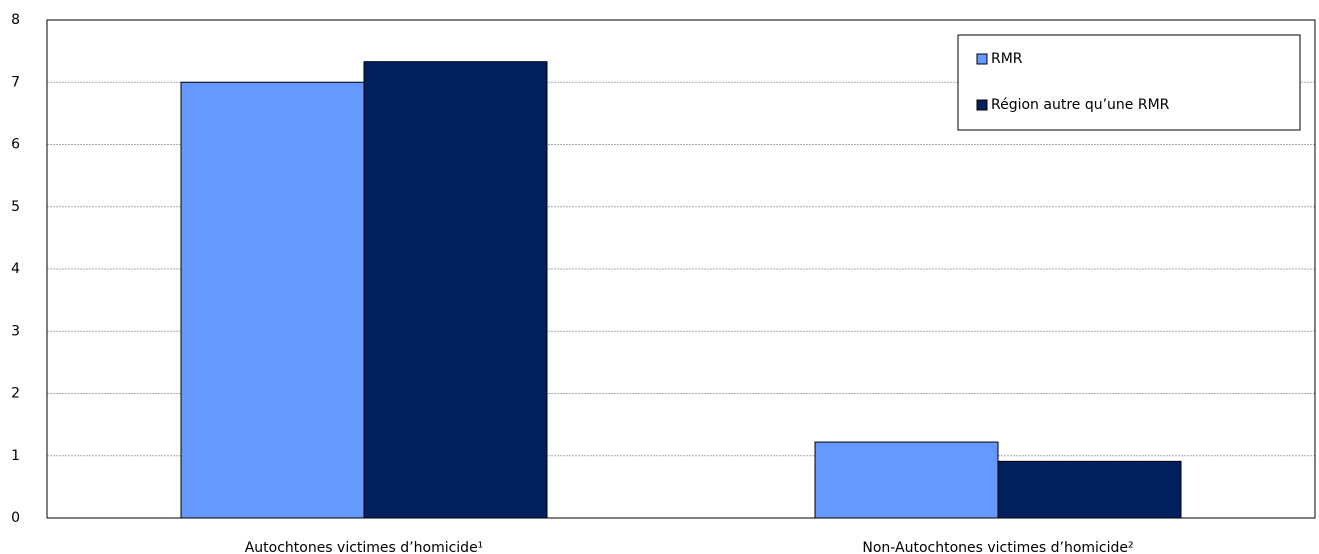 The height and width of the screenshot is (554, 1319). Describe the element at coordinates (15, 145) in the screenshot. I see `y-tick-label: 6` at that location.